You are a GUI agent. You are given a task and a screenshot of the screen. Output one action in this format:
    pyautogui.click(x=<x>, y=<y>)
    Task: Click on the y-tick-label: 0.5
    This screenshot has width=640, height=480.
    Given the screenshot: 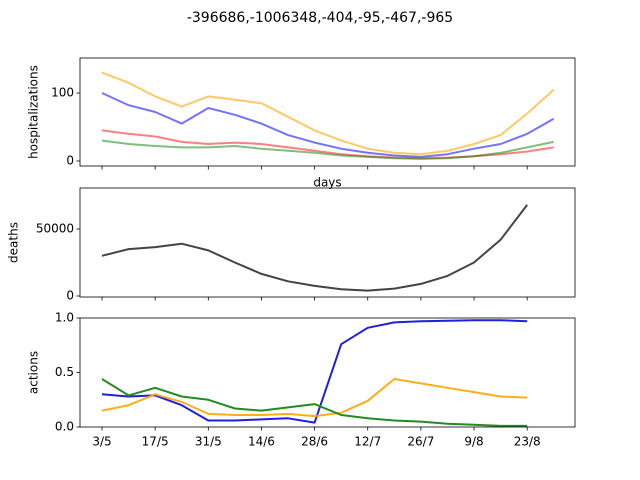 What is the action you would take?
    pyautogui.click(x=64, y=372)
    